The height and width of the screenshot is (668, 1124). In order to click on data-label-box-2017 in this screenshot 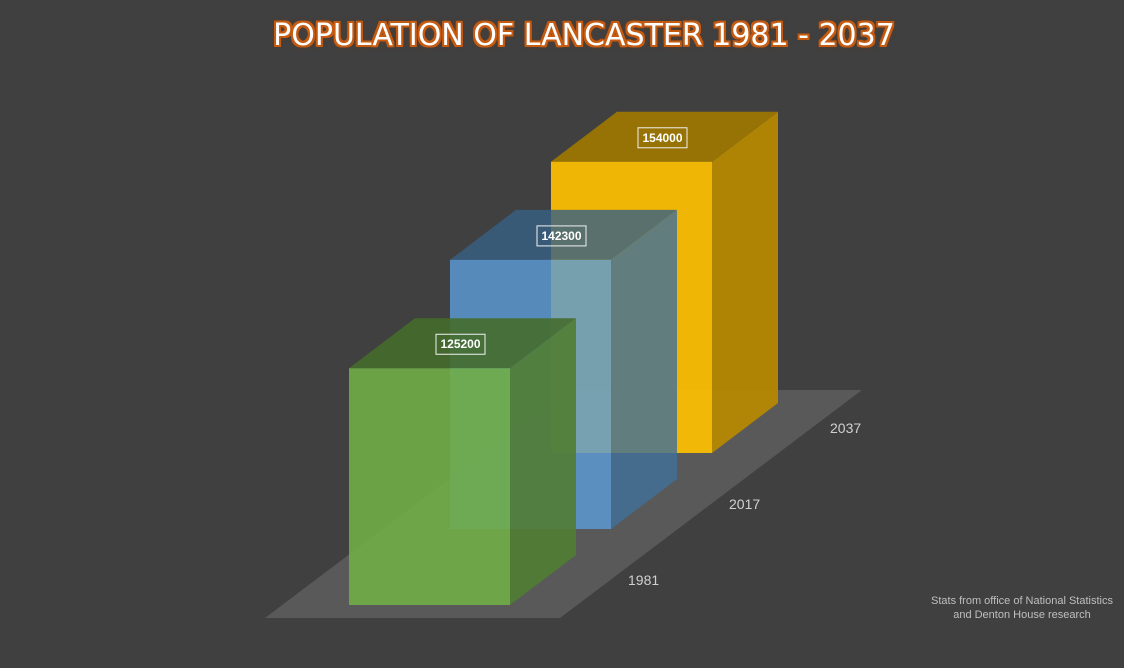, I will do `click(561, 236)`.